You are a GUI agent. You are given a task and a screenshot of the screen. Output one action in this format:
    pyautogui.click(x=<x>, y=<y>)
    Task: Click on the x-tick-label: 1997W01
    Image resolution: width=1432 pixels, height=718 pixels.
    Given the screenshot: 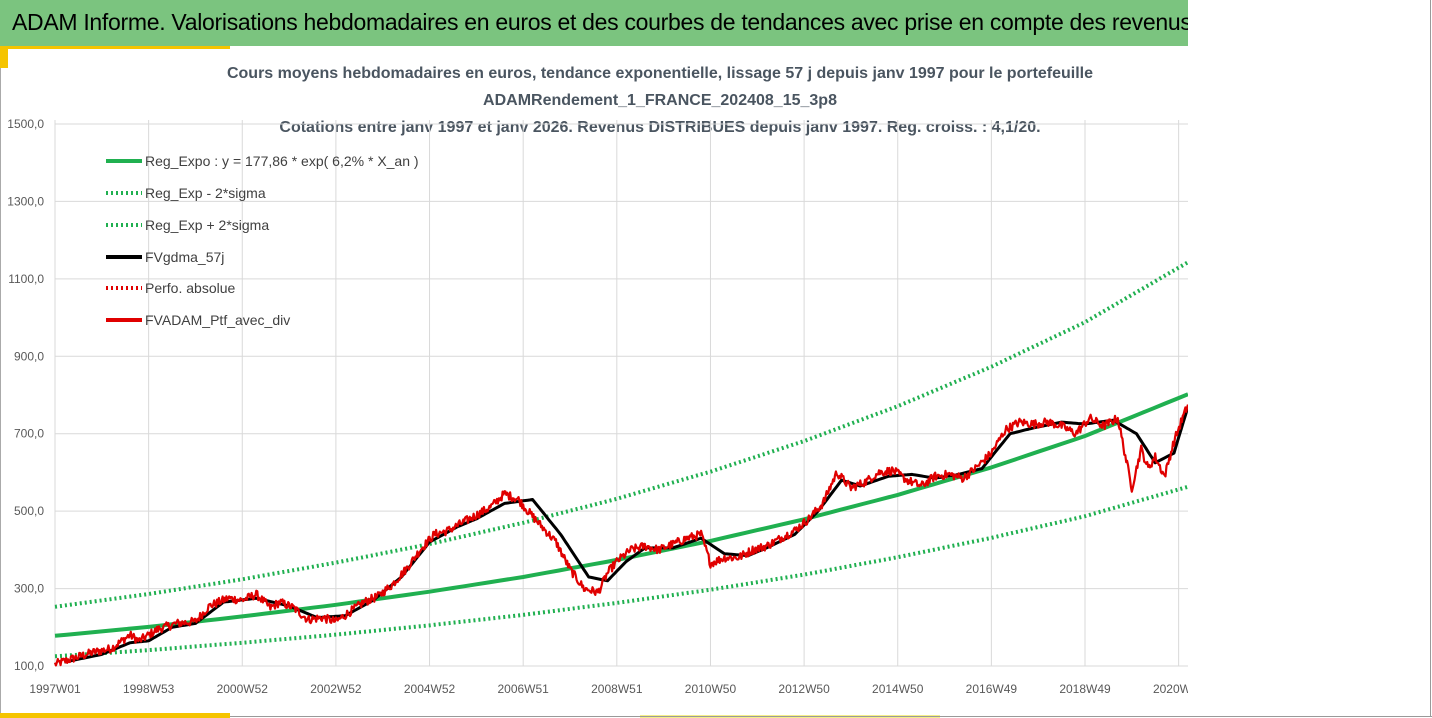 What is the action you would take?
    pyautogui.click(x=55, y=689)
    